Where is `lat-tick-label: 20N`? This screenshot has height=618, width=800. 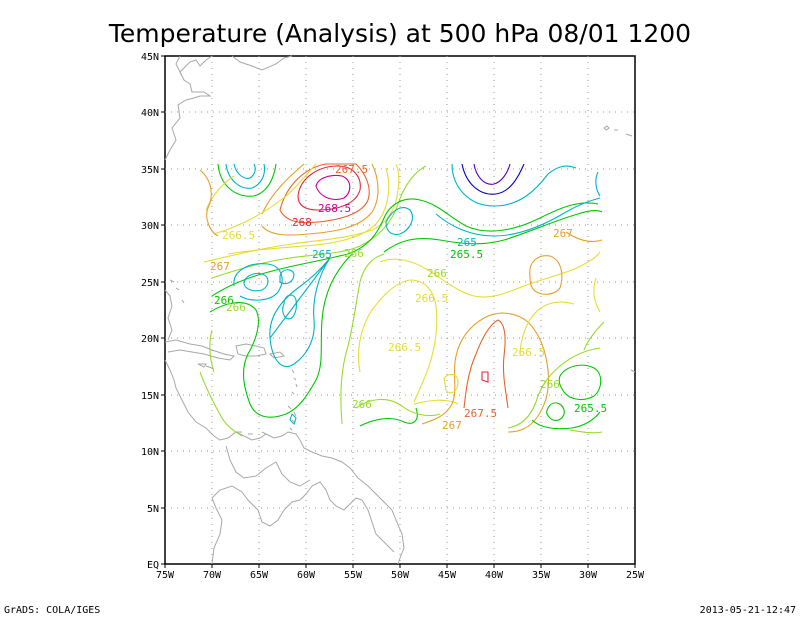 lat-tick-label: 20N is located at coordinates (150, 339).